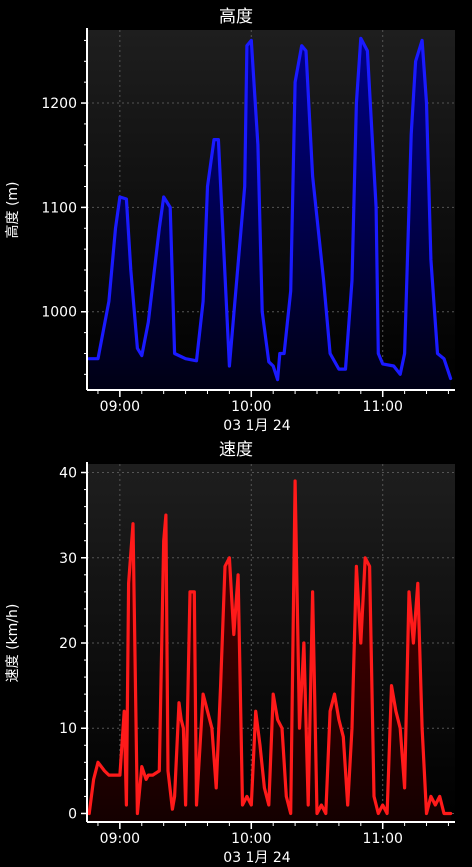 The image size is (472, 867). I want to click on chart-title: 高度, so click(236, 17).